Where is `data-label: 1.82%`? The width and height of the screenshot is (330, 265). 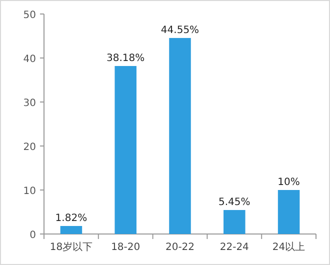 data-label: 1.82% is located at coordinates (71, 218).